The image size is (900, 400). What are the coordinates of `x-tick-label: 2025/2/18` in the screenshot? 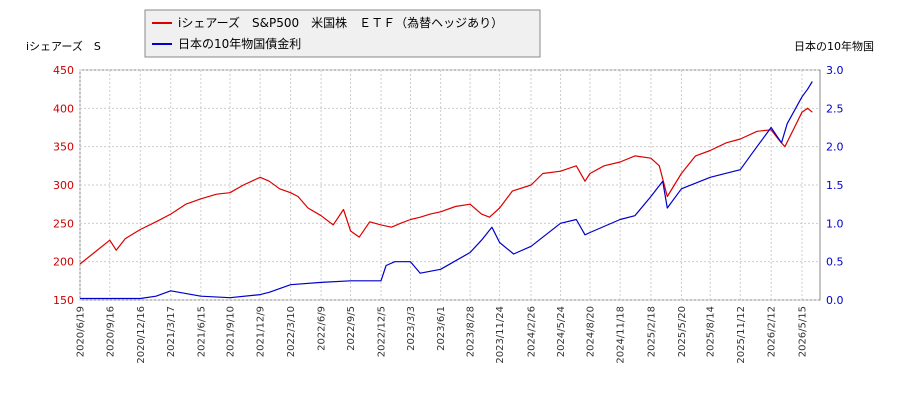 It's located at (651, 331).